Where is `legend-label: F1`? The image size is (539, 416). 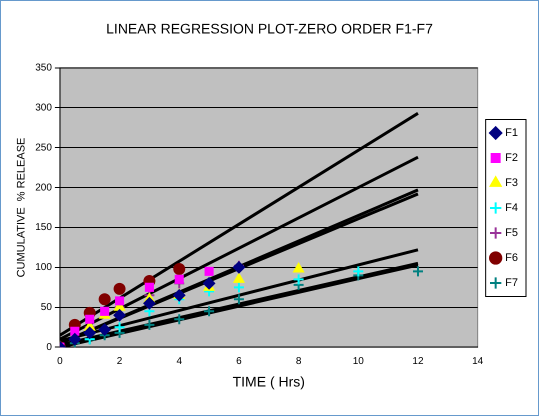 legend-label: F1 is located at coordinates (511, 133).